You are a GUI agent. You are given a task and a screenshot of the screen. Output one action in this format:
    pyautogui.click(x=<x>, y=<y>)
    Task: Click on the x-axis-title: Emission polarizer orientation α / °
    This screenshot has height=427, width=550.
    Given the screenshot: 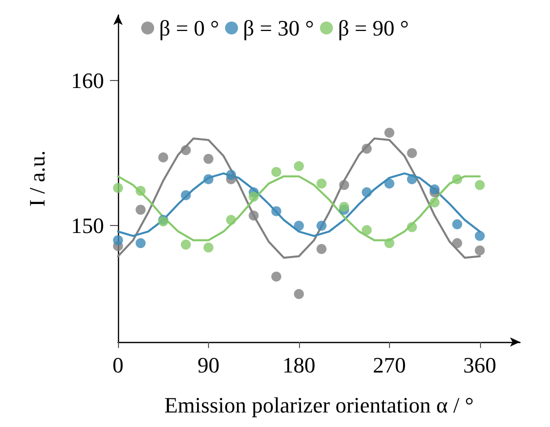 What is the action you would take?
    pyautogui.click(x=319, y=405)
    